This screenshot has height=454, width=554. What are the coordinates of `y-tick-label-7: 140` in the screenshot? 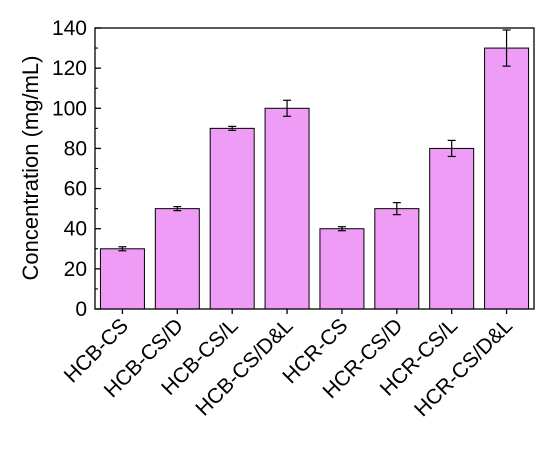 It's located at (69, 28).